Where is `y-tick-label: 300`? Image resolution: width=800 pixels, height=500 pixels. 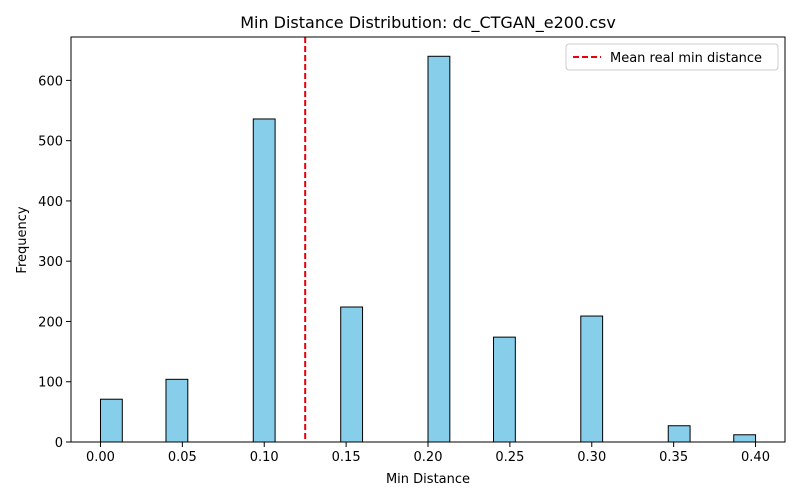 y-tick-label: 300 is located at coordinates (50, 262).